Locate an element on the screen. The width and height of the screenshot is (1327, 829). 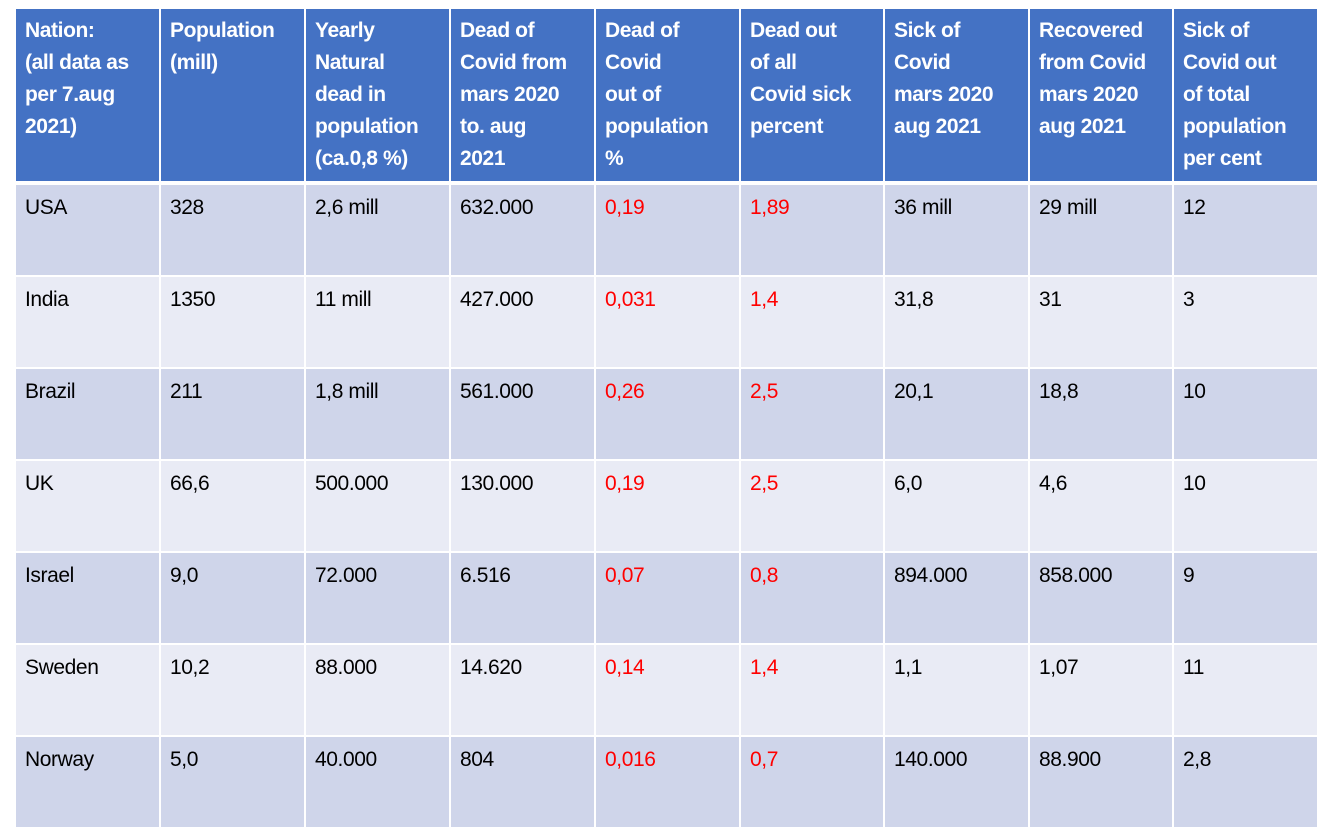
cell-nation: Norway is located at coordinates (87, 782).